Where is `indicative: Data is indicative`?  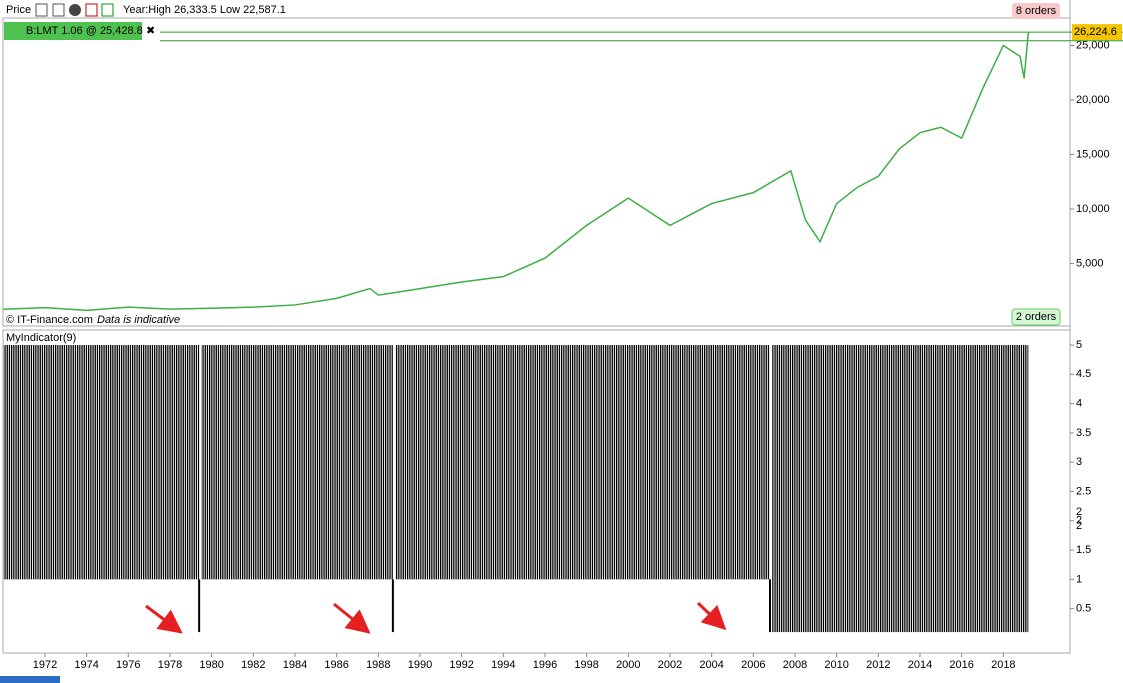
indicative: Data is indicative is located at coordinates (138, 320).